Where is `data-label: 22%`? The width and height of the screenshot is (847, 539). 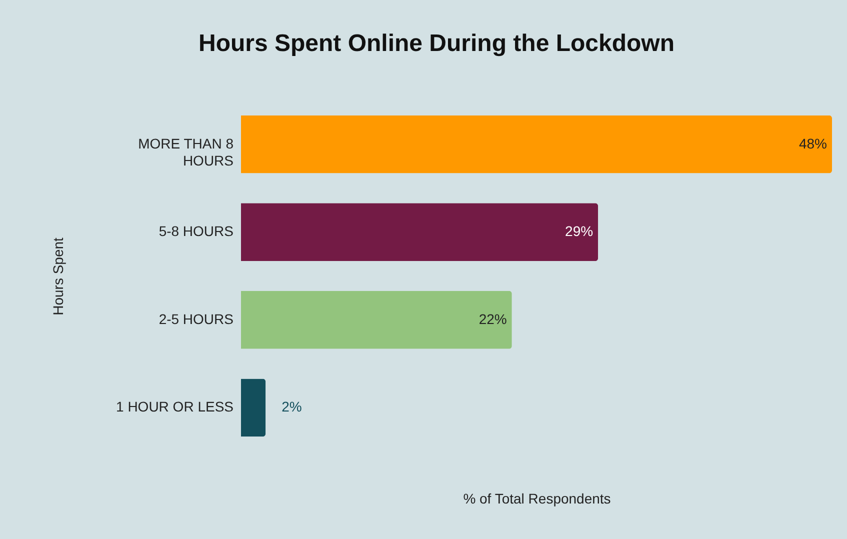 data-label: 22% is located at coordinates (492, 318).